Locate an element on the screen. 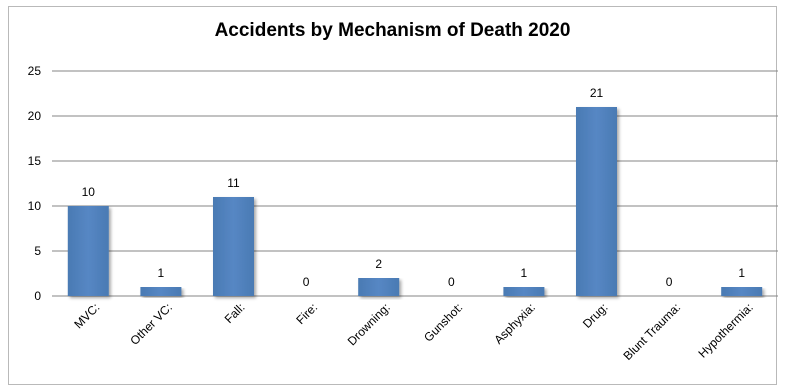  x-tick-label: Fire: is located at coordinates (306, 313).